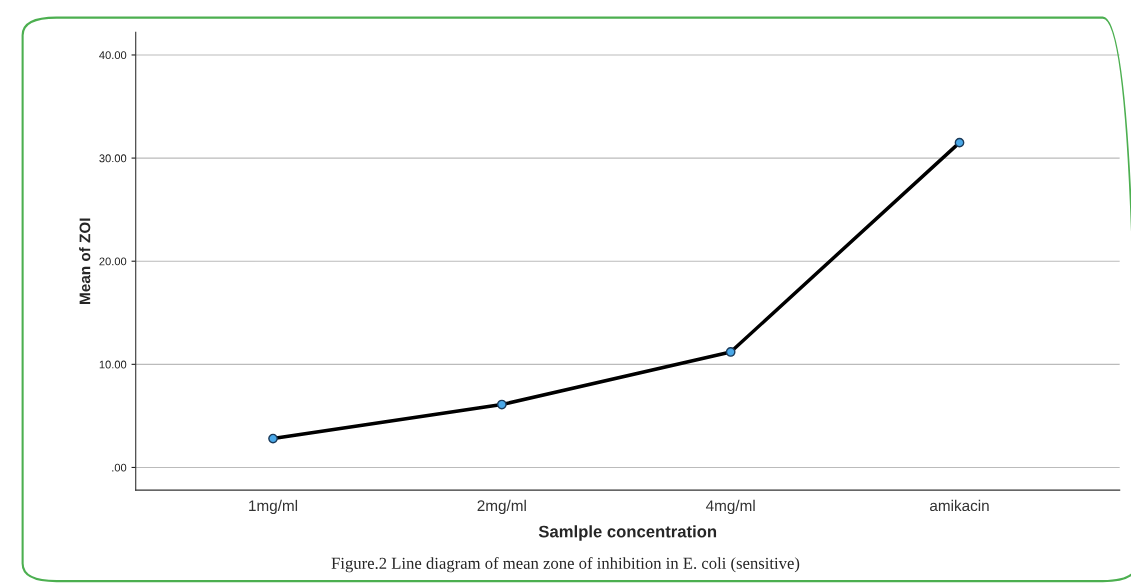 This screenshot has height=587, width=1131. Describe the element at coordinates (119, 467) in the screenshot. I see `y-tick-label: .00` at that location.